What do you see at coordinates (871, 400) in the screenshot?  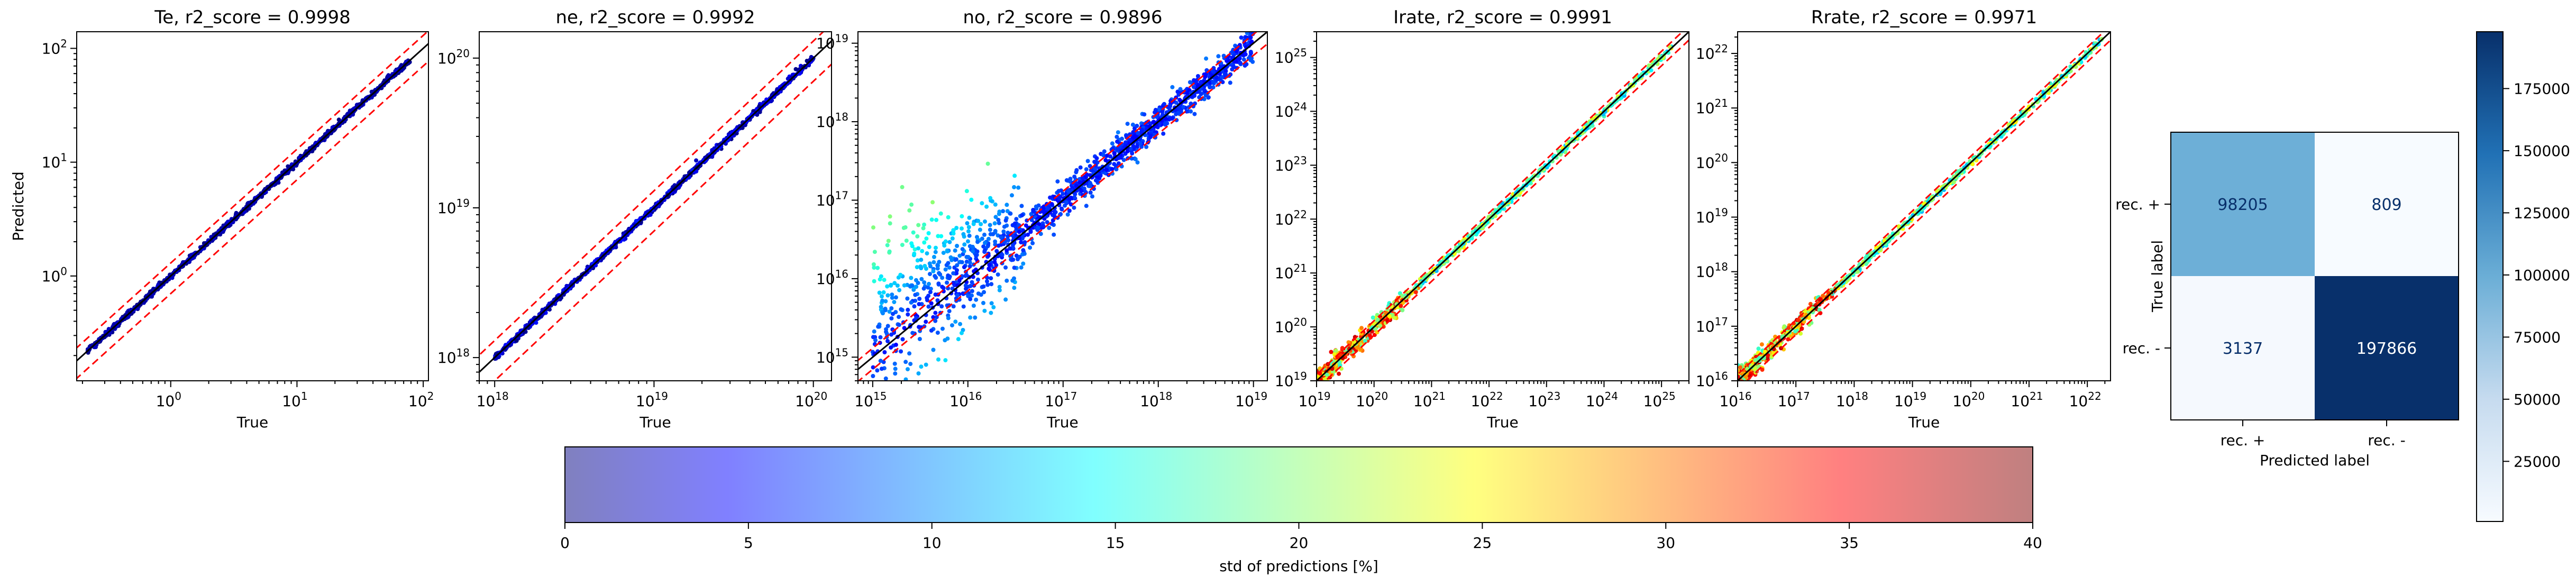 I see `x-tick-label: 1015` at bounding box center [871, 400].